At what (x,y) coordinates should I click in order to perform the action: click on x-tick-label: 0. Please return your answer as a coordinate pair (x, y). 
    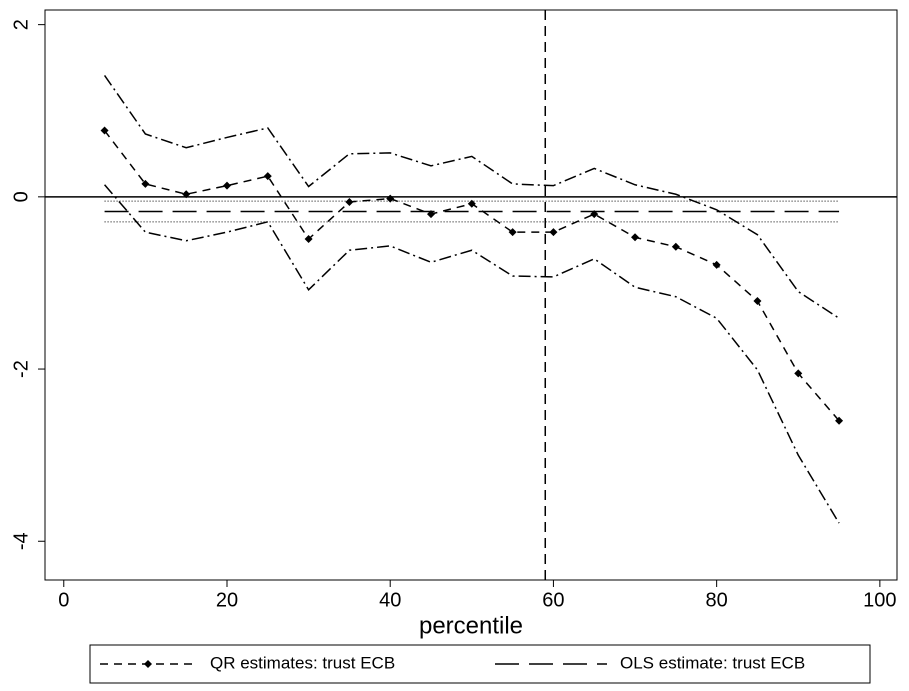
    Looking at the image, I should click on (63, 600).